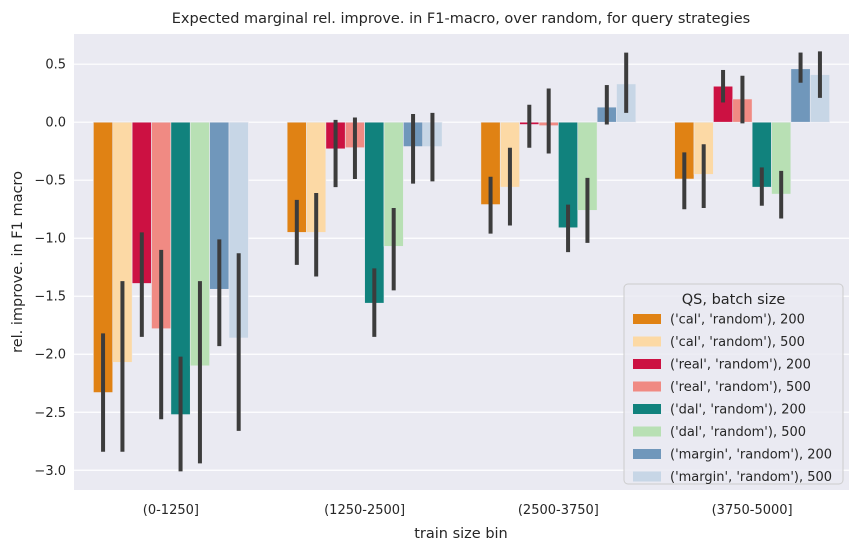 The image size is (858, 550). I want to click on x-tick-label: (0-1250], so click(171, 510).